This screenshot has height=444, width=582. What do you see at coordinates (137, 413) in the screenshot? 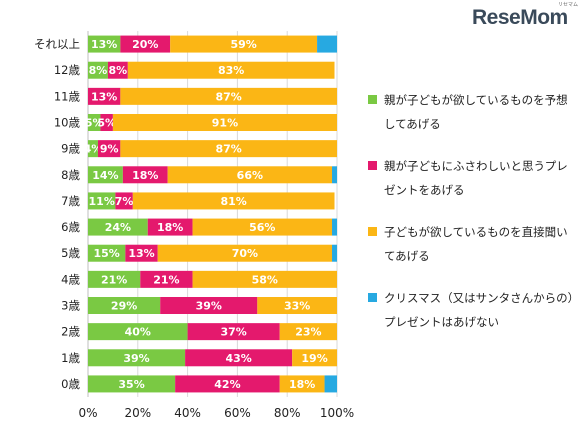
I see `x-tick-label: 20%` at bounding box center [137, 413].